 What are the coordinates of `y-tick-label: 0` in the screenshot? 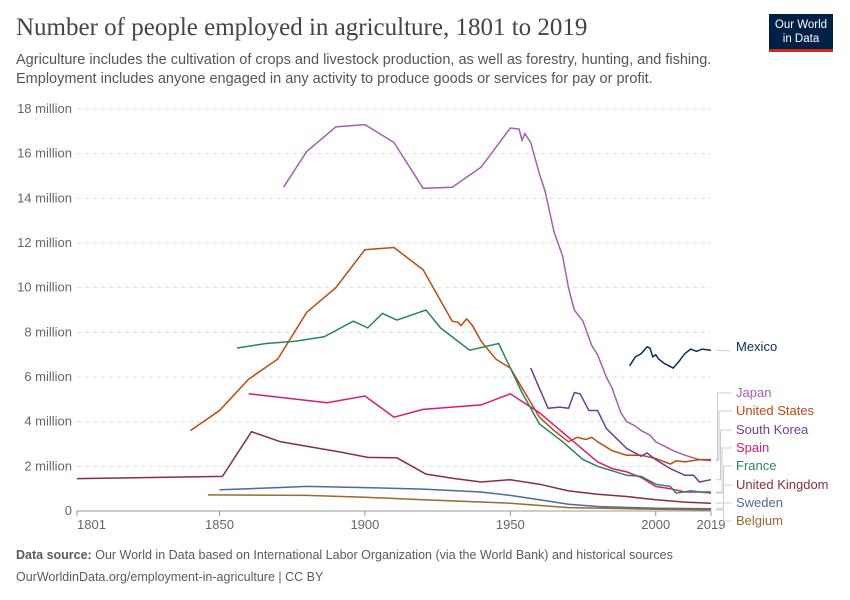 It's located at (68, 510).